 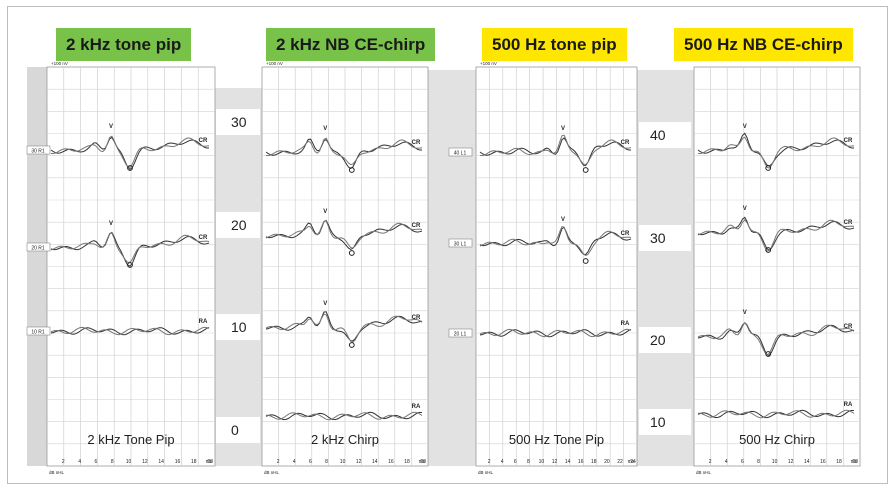 I want to click on x-tick-label: 22, so click(x=620, y=462).